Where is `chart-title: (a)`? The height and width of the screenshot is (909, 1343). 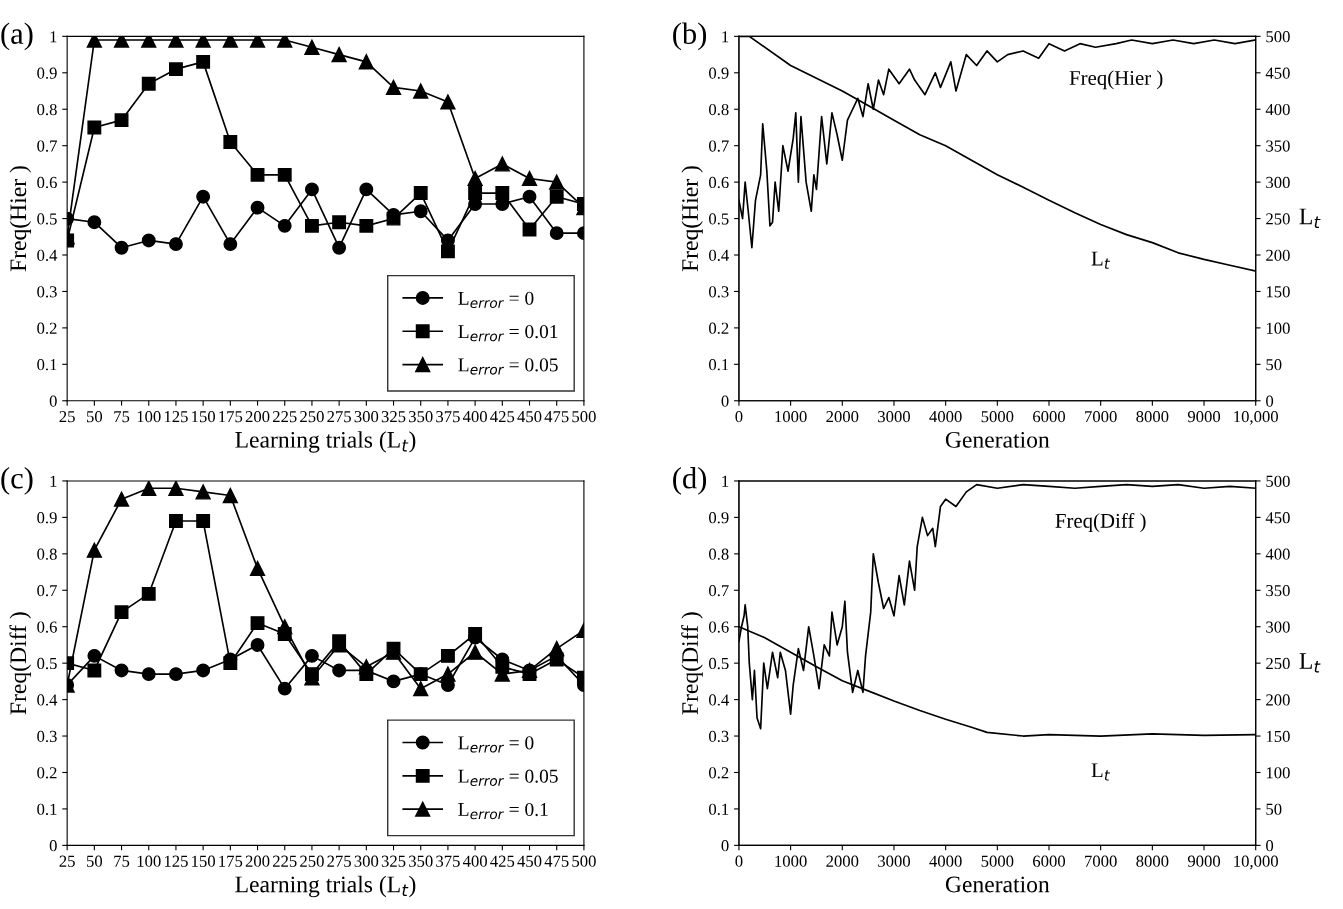 chart-title: (a) is located at coordinates (17, 36).